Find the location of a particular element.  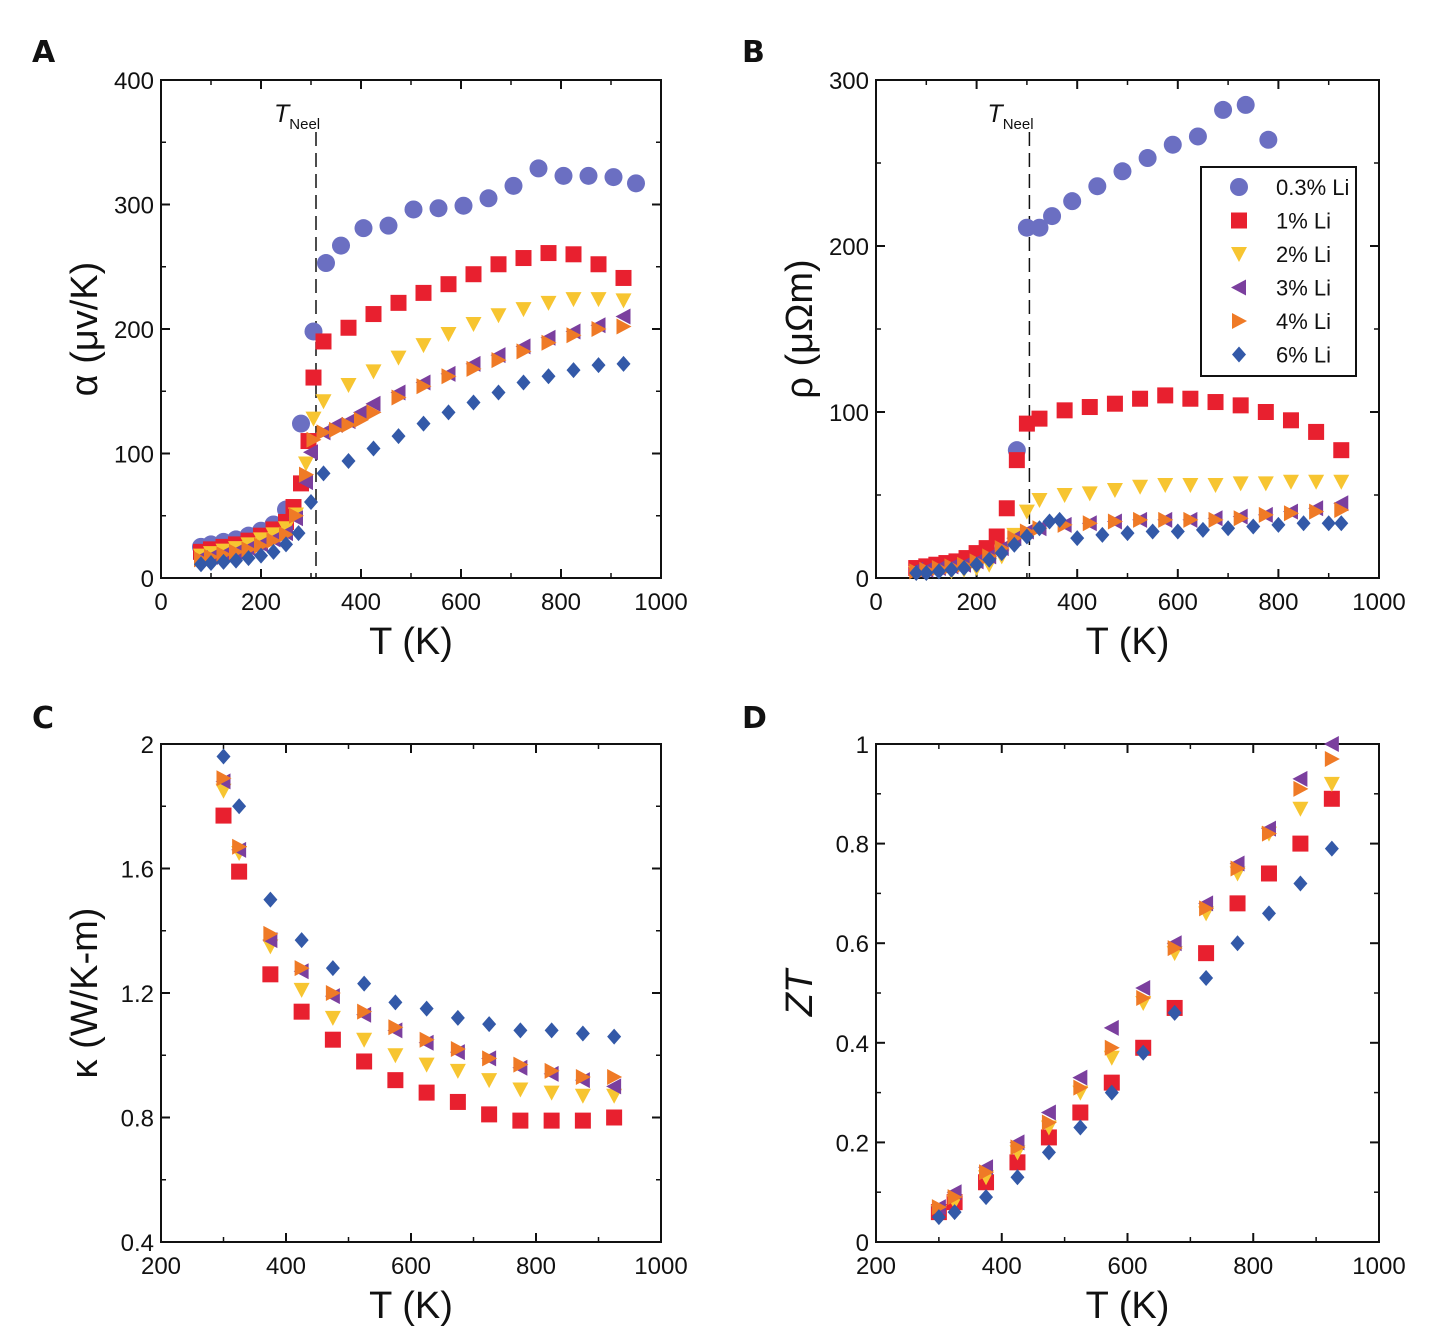

neel-label-t: T is located at coordinates (995, 114).